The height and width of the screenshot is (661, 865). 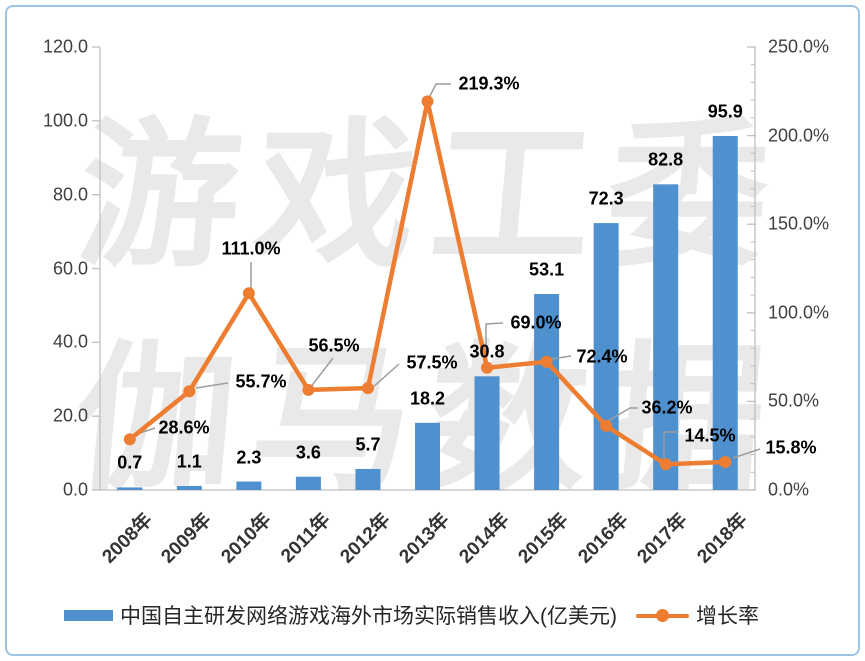 I want to click on line-point-2012年, so click(x=367, y=388).